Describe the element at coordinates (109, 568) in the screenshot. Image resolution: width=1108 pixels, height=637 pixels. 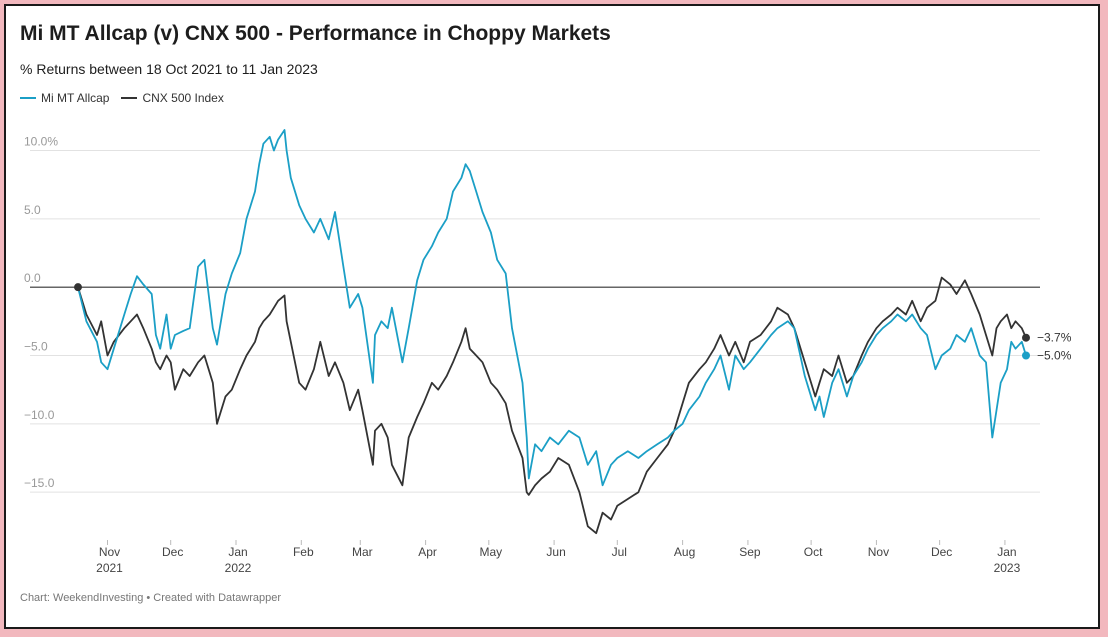
I see `x-tick-year-label: 2021` at that location.